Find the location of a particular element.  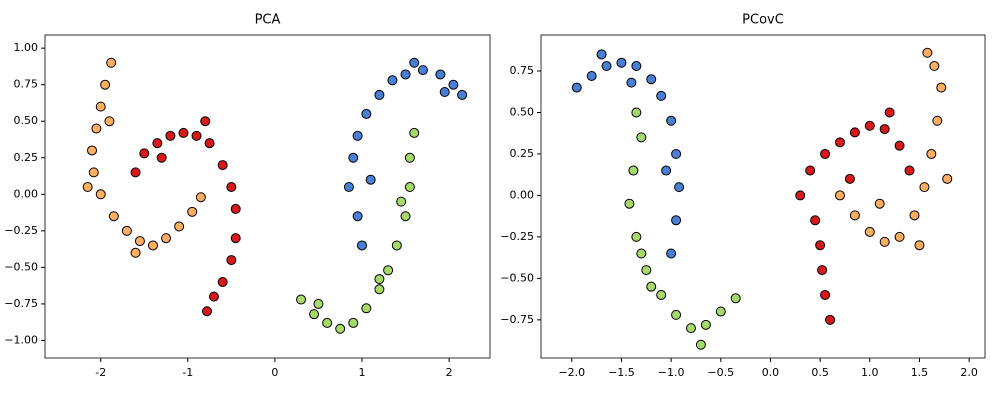

chart-title: PCA is located at coordinates (268, 20).